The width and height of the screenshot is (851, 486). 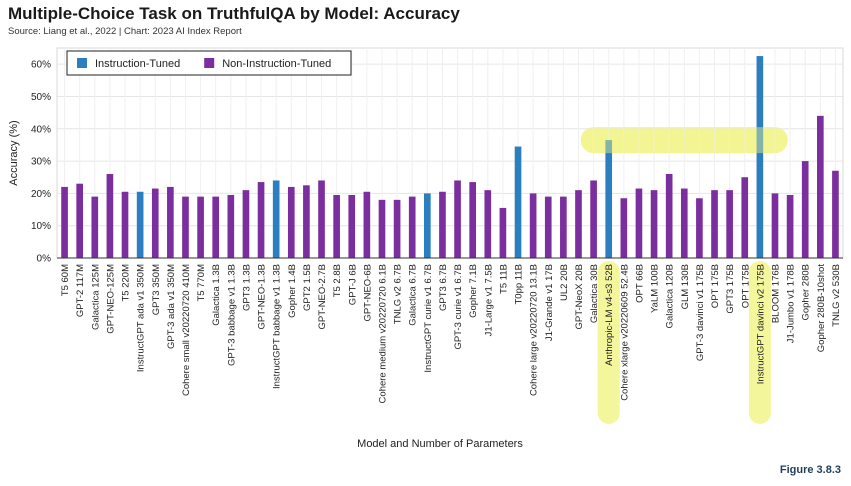 I want to click on x-tick-label: Gopher 1.4B, so click(x=292, y=291).